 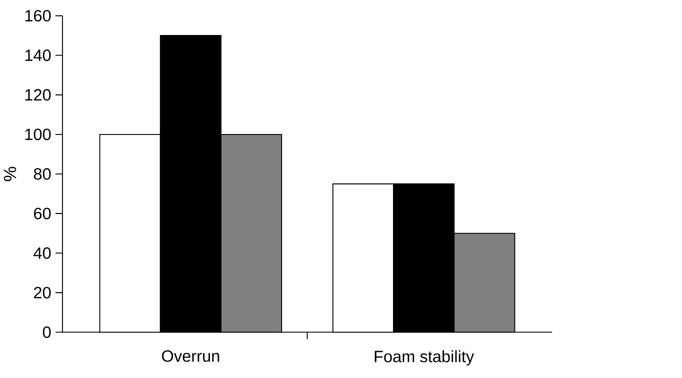 What do you see at coordinates (42, 253) in the screenshot?
I see `y-tick-label: 40` at bounding box center [42, 253].